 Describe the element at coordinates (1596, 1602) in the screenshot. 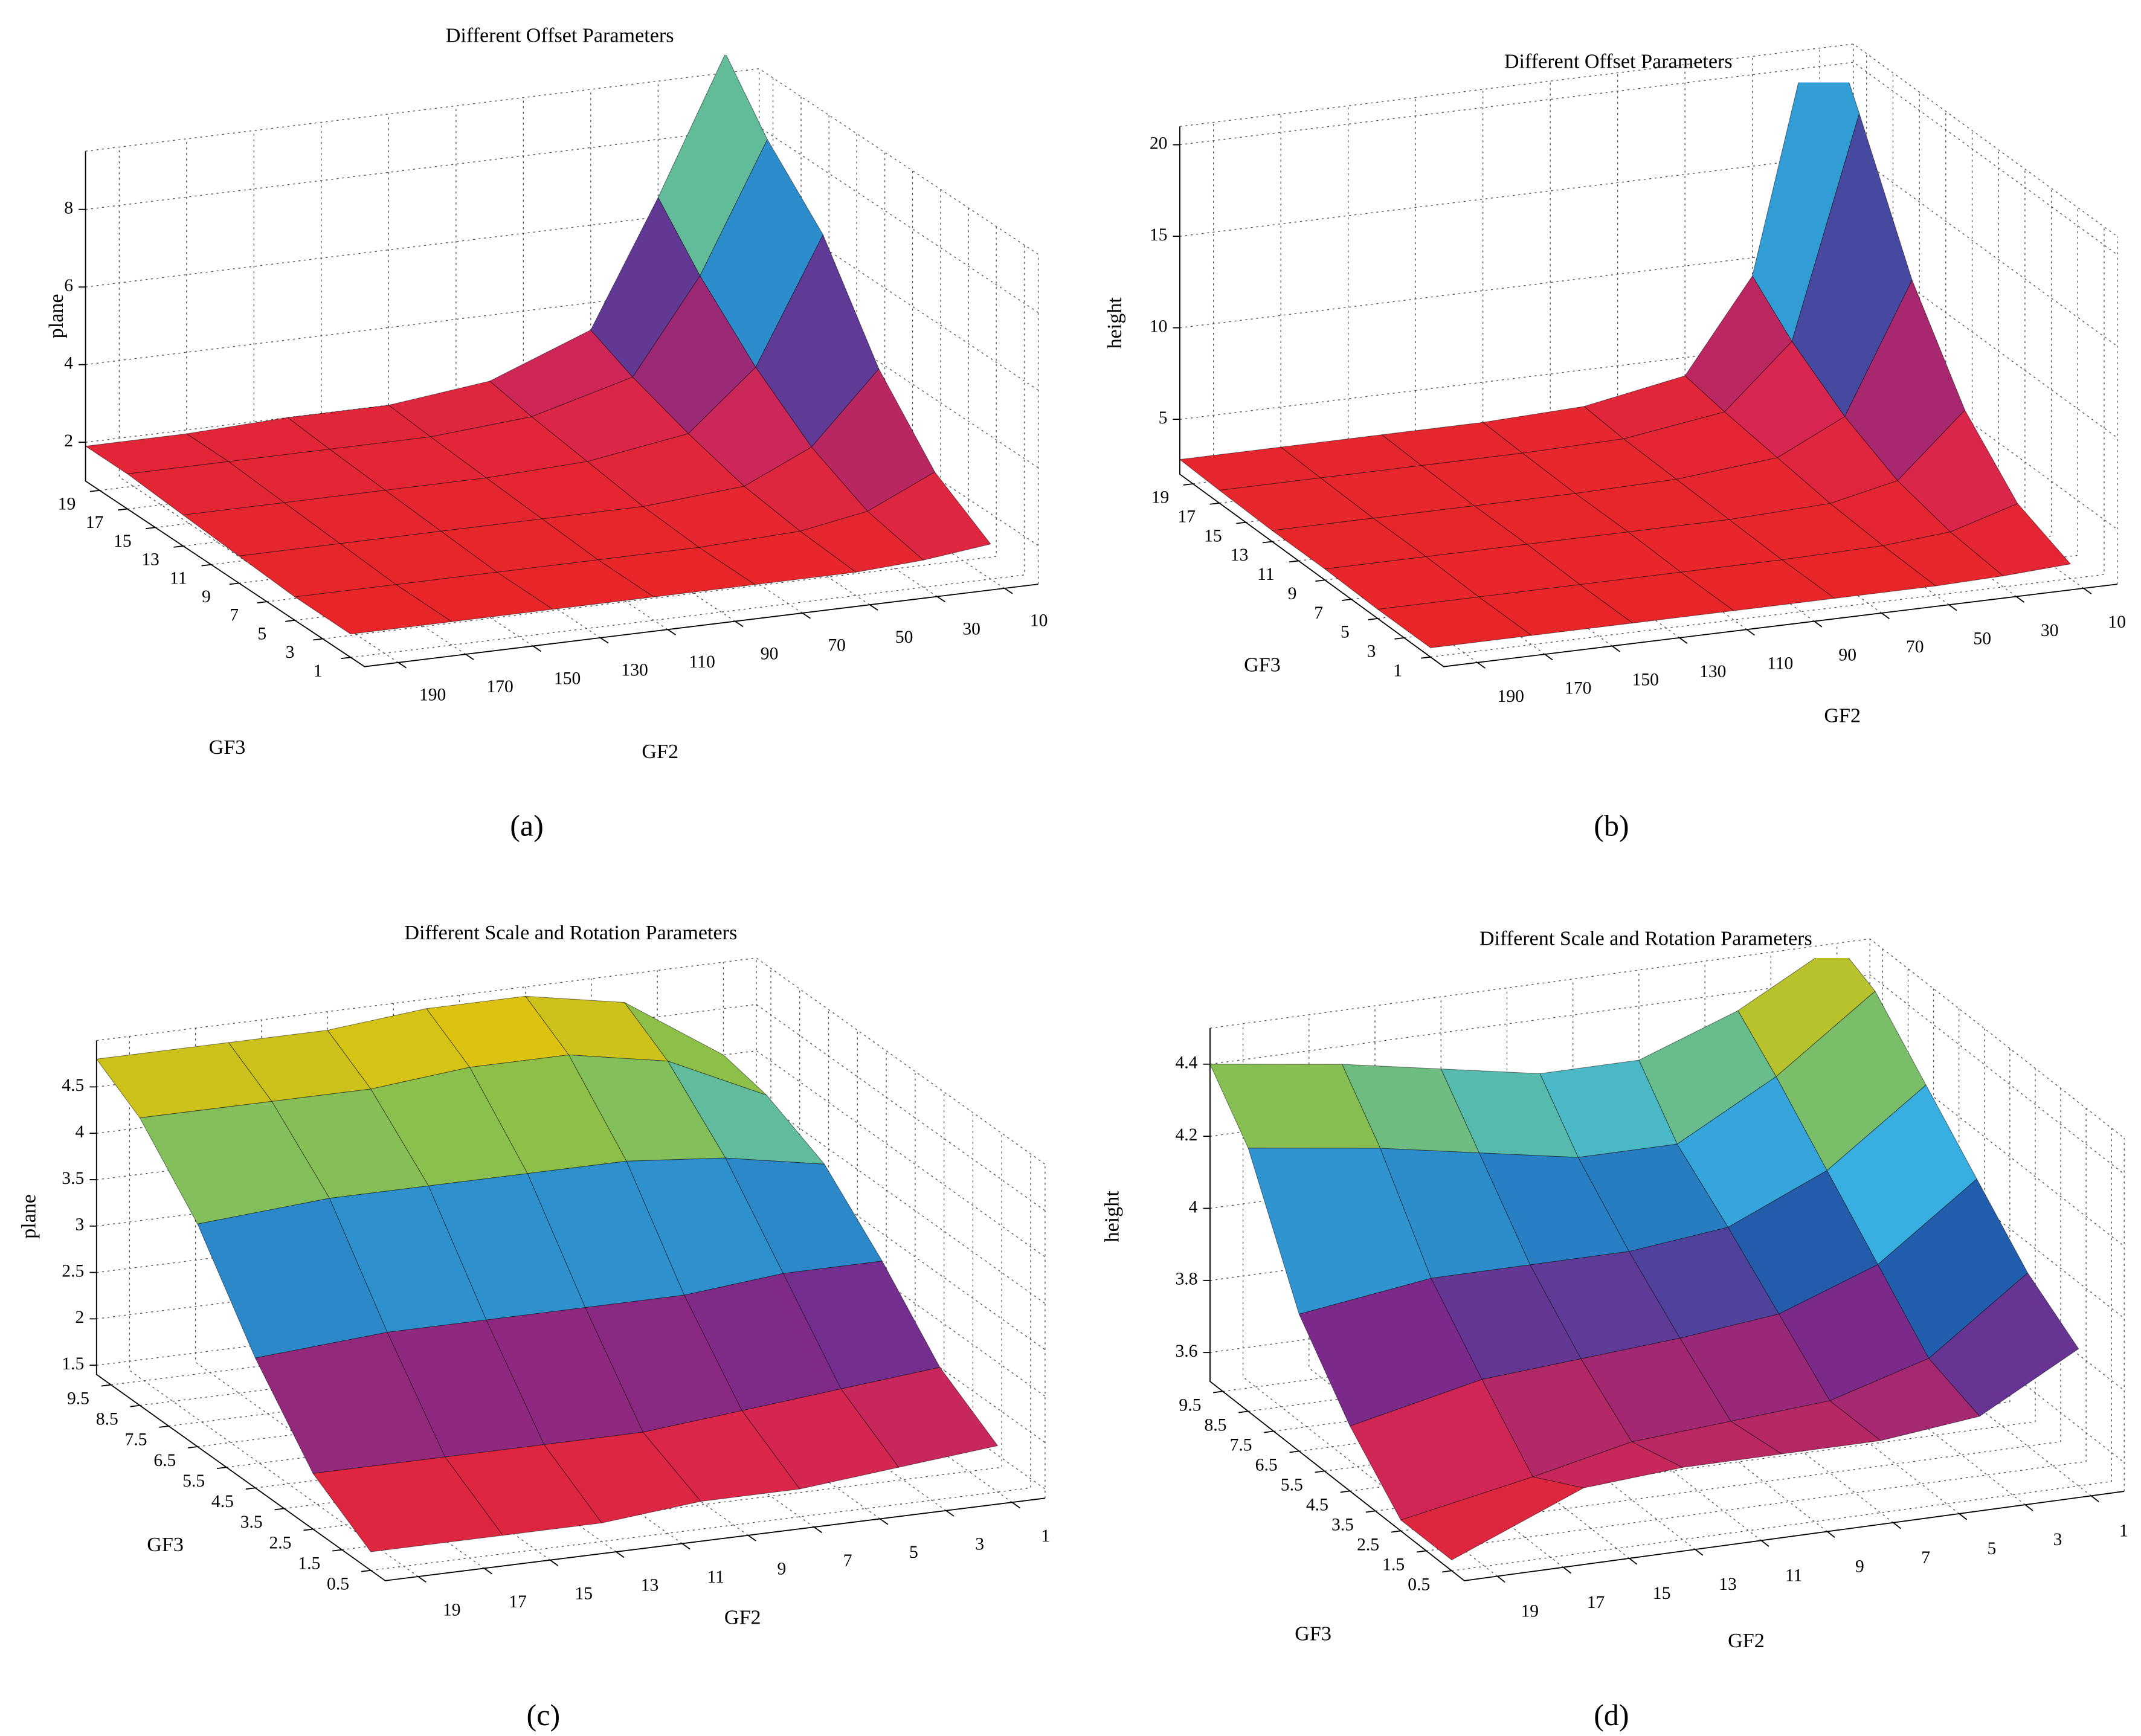

I see `x-tick-label: 17` at that location.